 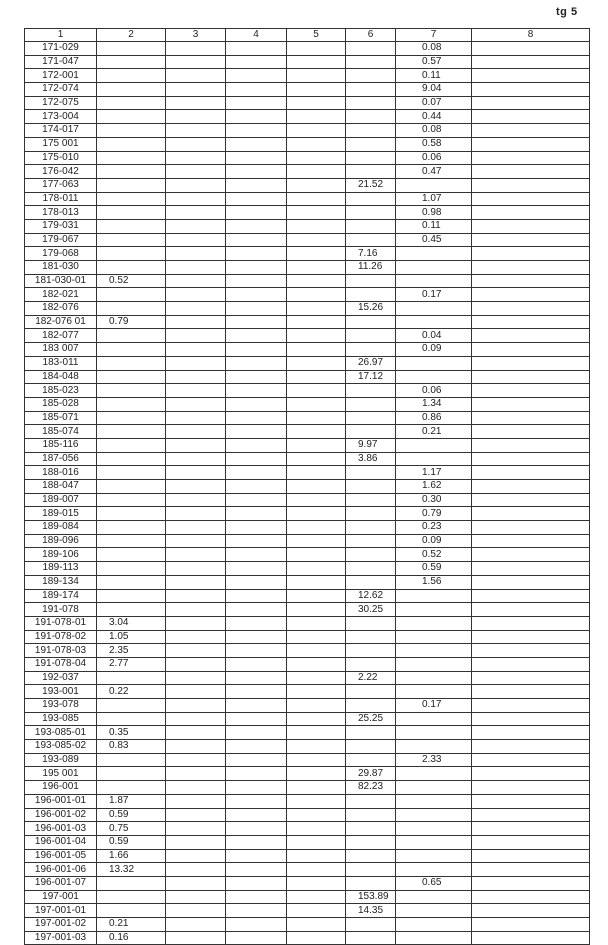 I want to click on value-cell-col7, so click(x=433, y=185).